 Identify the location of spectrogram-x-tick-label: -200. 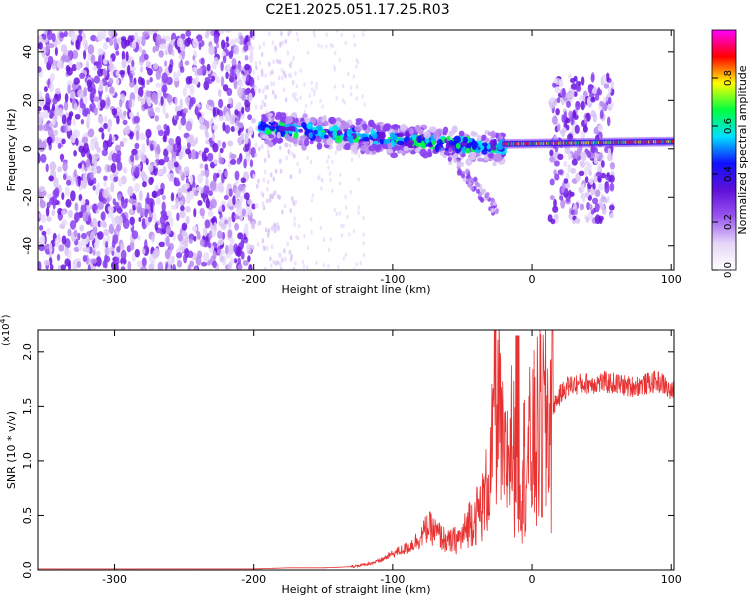
(253, 279).